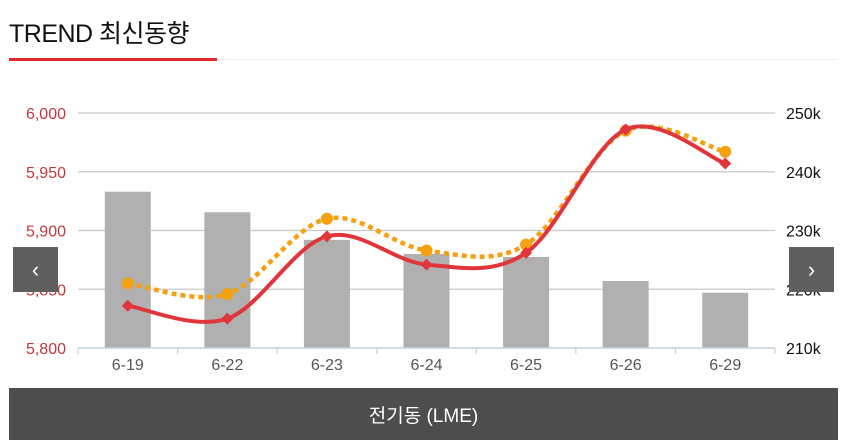  What do you see at coordinates (804, 349) in the screenshot?
I see `right-axis-tick: 210k` at bounding box center [804, 349].